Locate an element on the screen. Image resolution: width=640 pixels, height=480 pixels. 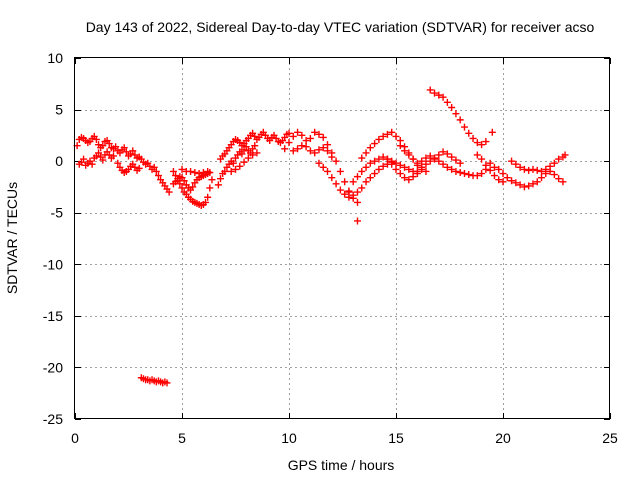
series-arc-low is located at coordinates (154, 380).